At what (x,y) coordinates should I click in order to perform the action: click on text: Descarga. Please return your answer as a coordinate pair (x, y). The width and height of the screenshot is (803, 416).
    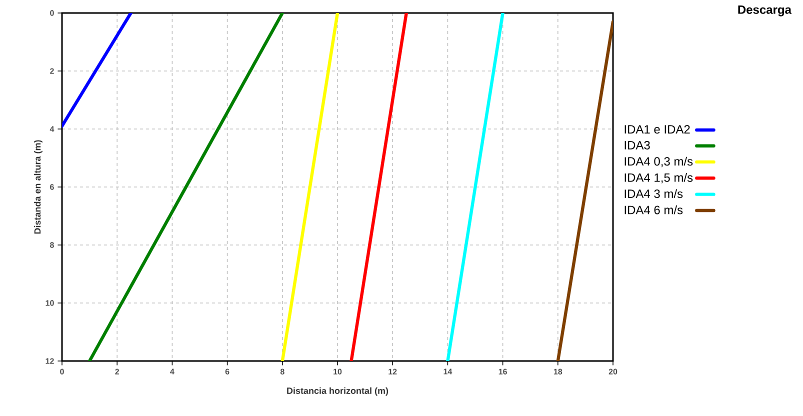
    Looking at the image, I should click on (765, 11).